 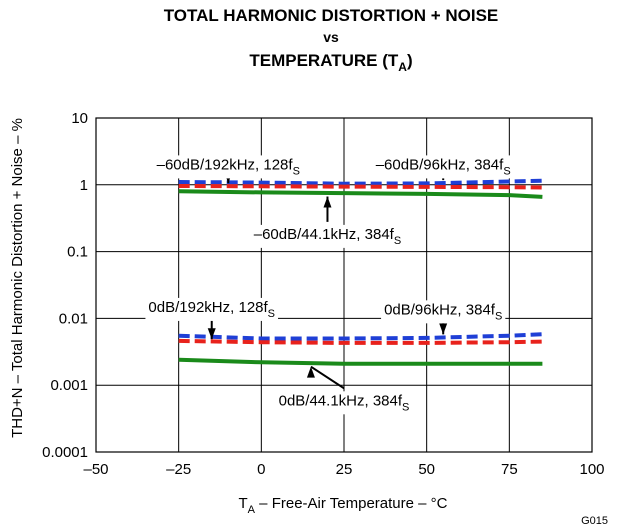 I want to click on y-tick-label: 0.0001, so click(x=65, y=452).